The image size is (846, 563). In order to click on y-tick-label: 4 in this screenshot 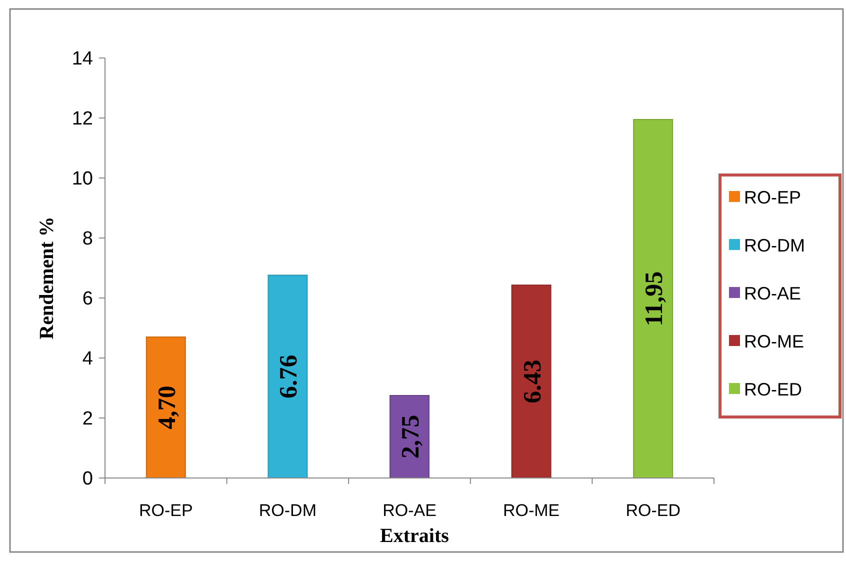, I will do `click(88, 359)`.